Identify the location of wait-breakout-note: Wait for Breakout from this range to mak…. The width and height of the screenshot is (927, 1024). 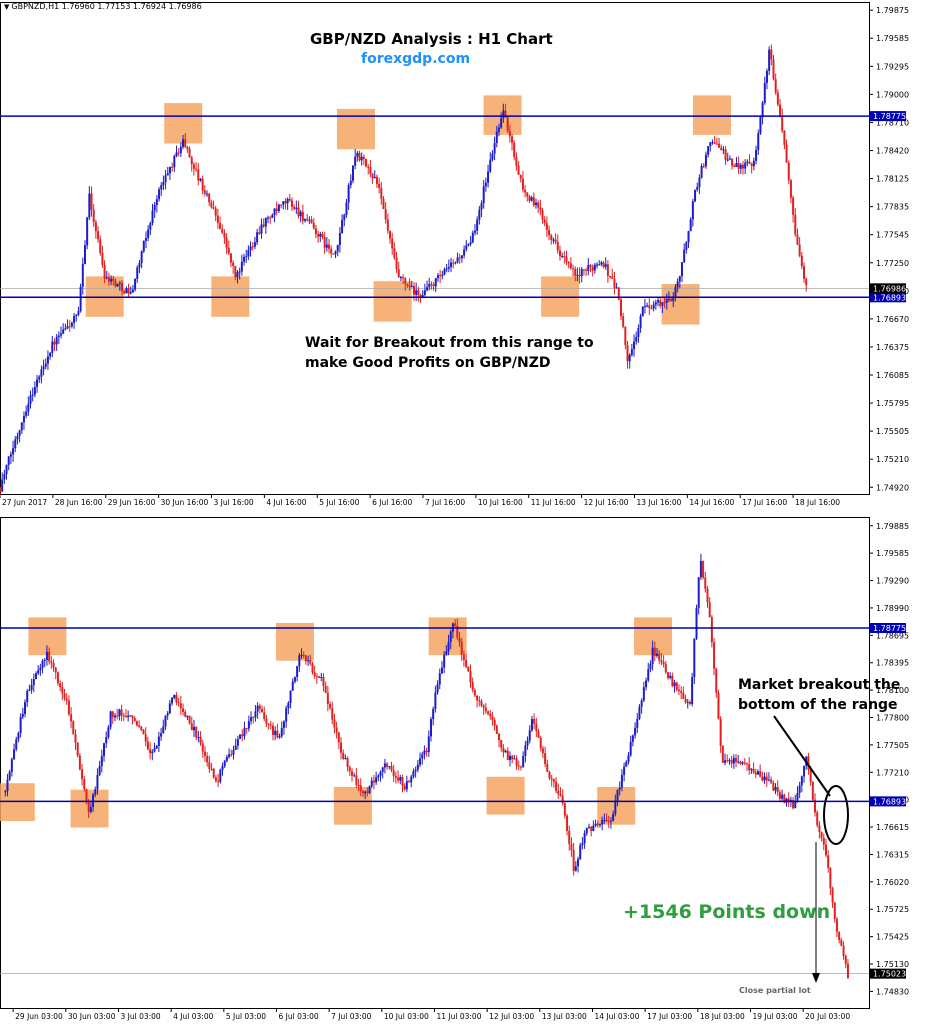
(449, 353).